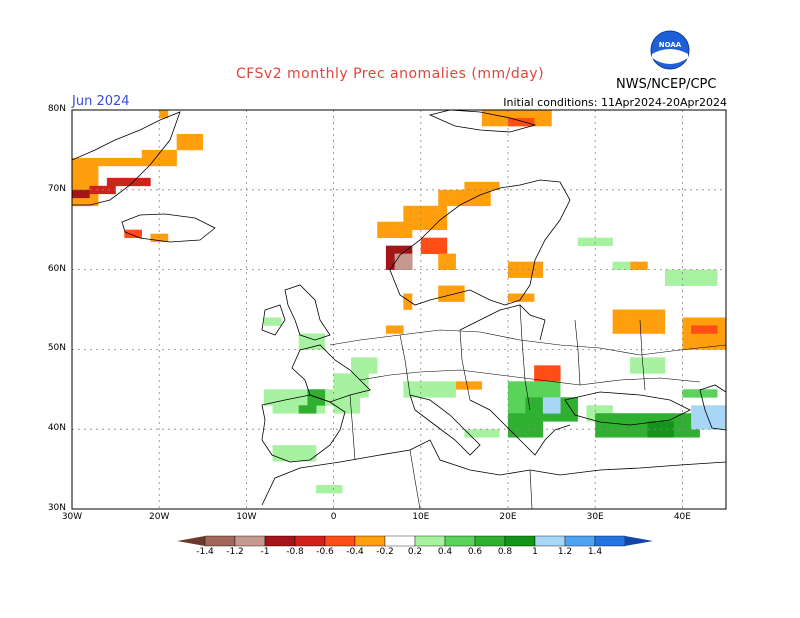  What do you see at coordinates (639, 541) in the screenshot?
I see `colorbar-arrow-right` at bounding box center [639, 541].